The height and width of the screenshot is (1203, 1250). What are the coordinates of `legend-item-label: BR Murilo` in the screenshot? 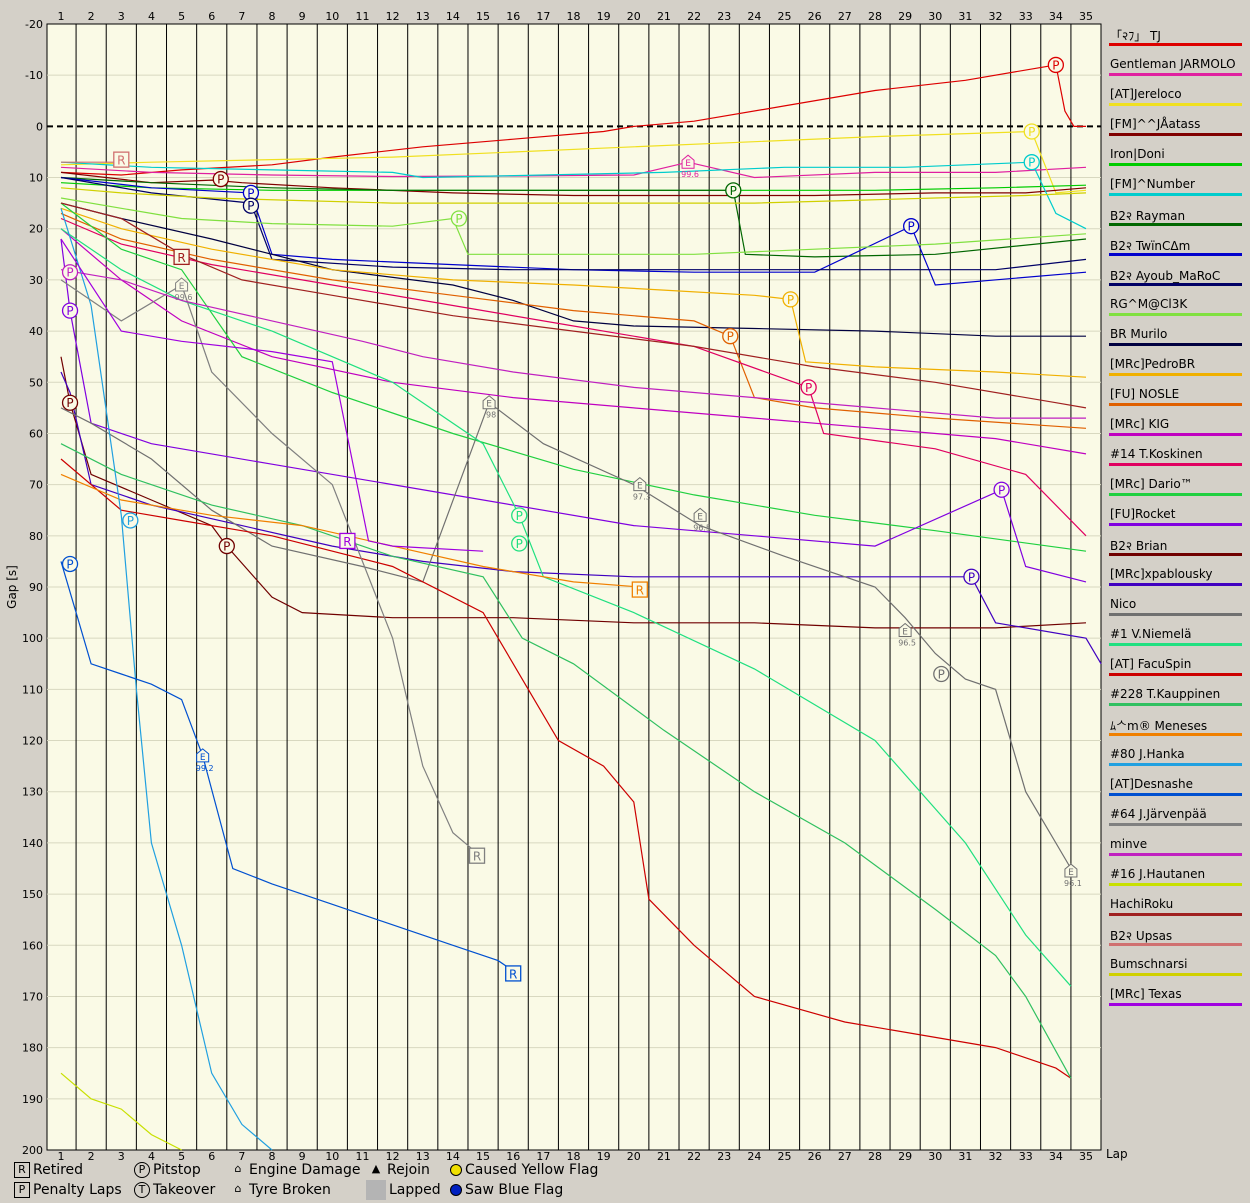 It's located at (1139, 334).